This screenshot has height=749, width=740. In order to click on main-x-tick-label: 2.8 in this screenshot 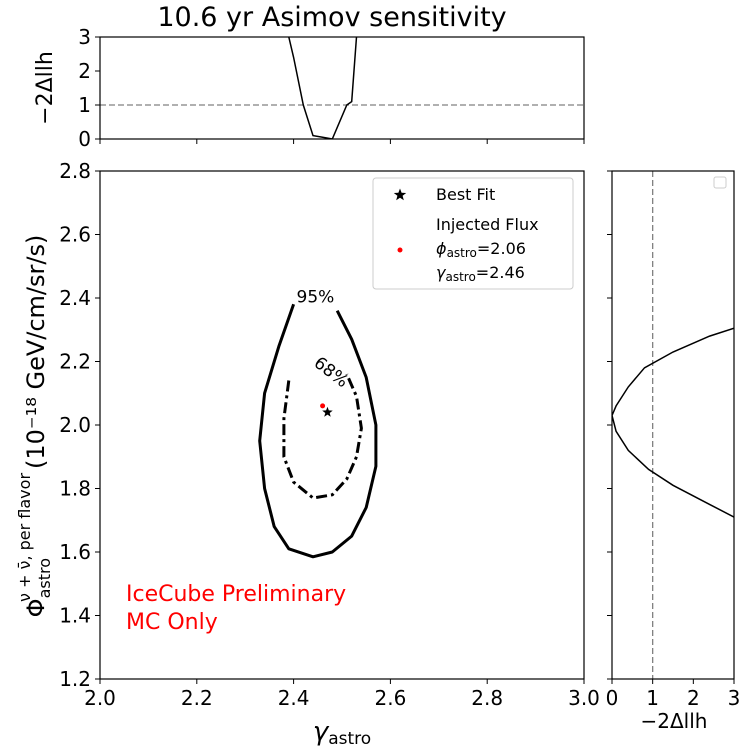, I will do `click(487, 698)`.